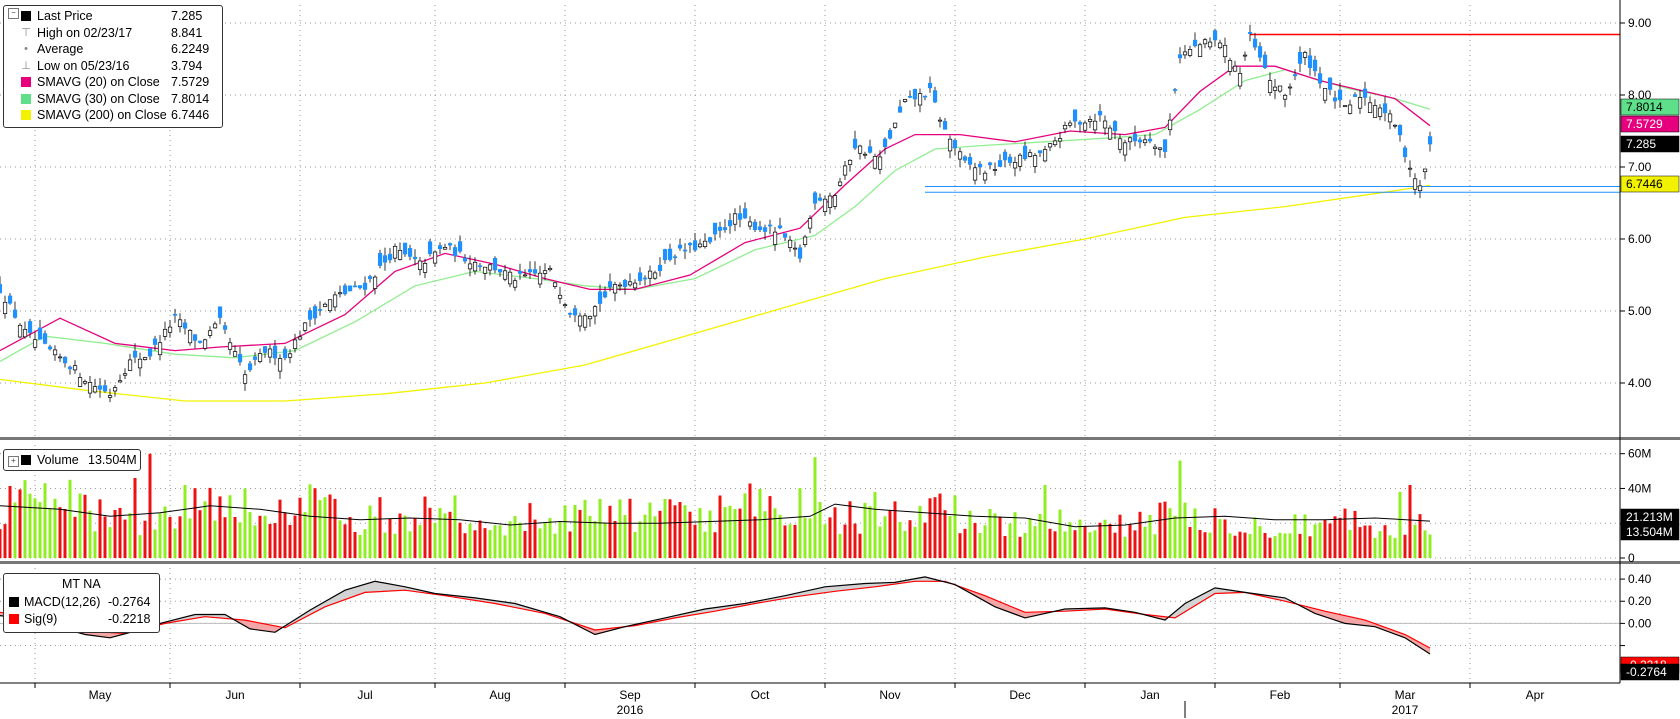  Describe the element at coordinates (13, 13) in the screenshot. I see `collapse-icon: −` at that location.